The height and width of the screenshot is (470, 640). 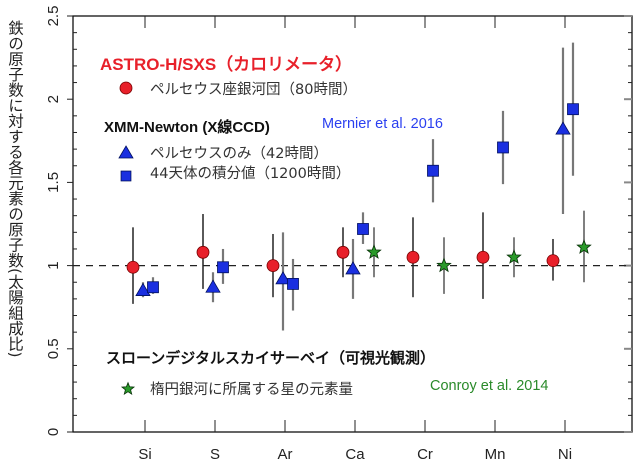 I want to click on legend-entry-elliptical-stars: 楕円銀河に所属する星の元素量, so click(x=251, y=390).